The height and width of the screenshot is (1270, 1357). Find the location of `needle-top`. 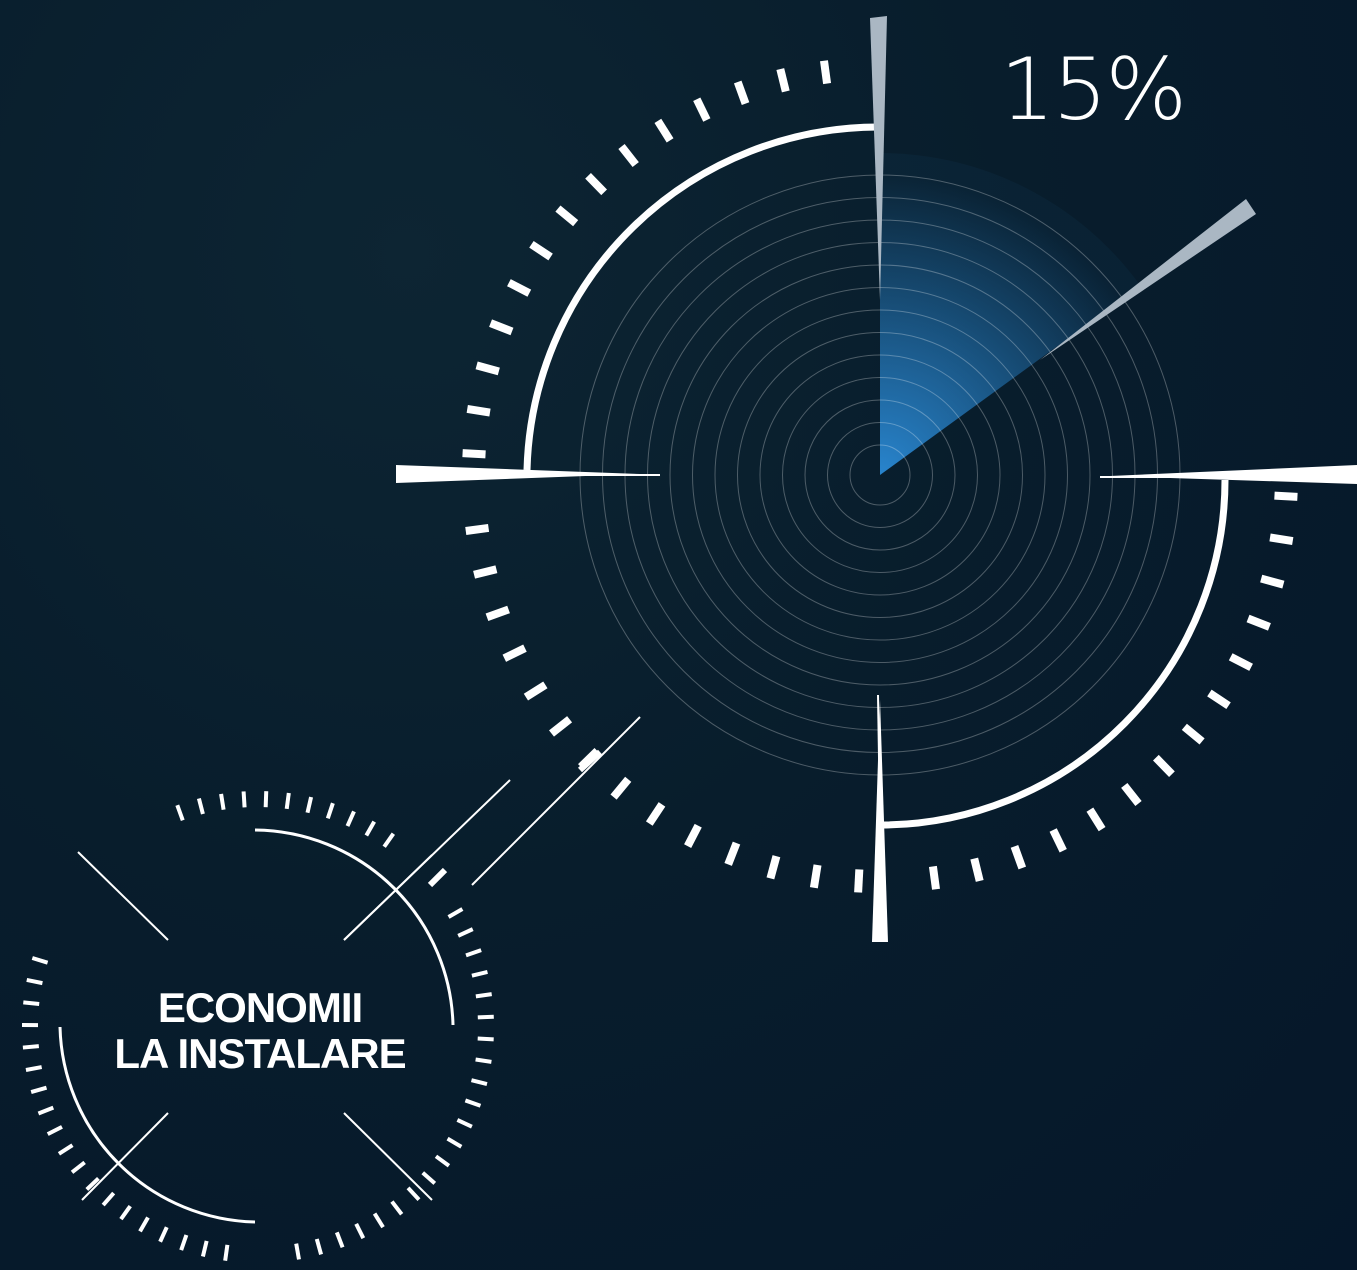

needle-top is located at coordinates (878, 158).